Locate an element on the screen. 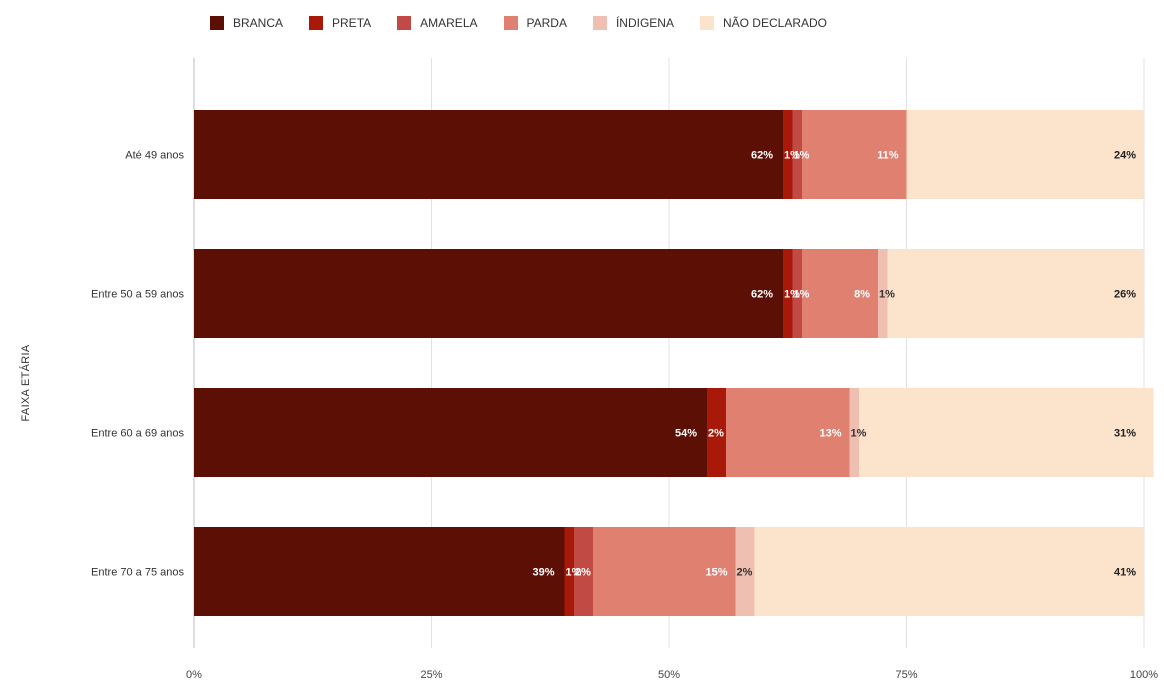 The width and height of the screenshot is (1164, 689). data-label: 24% is located at coordinates (1125, 156).